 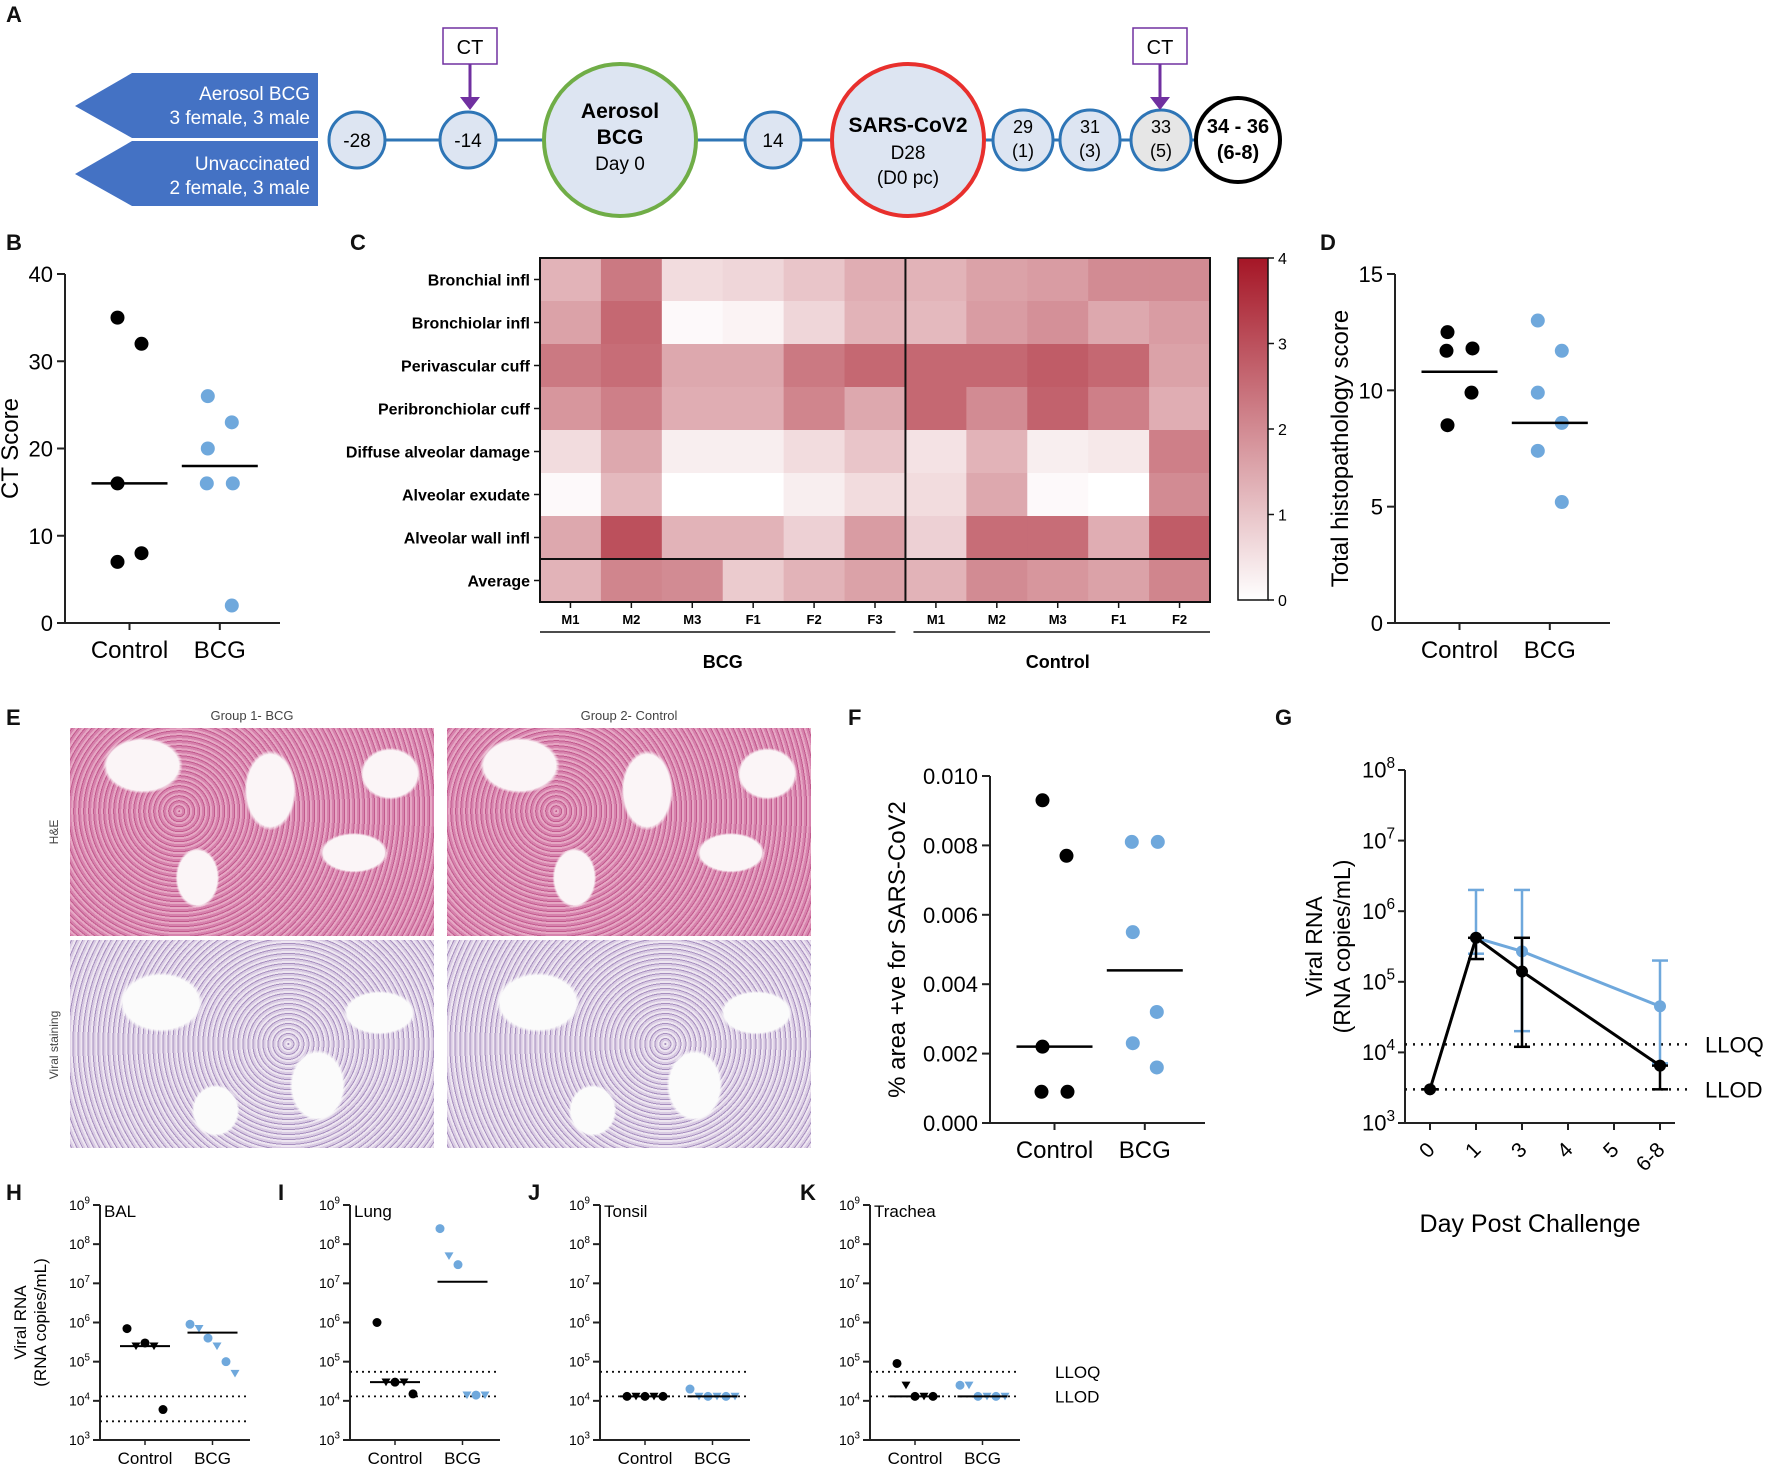 I want to click on scale-tick-label: 4, so click(x=1282, y=259).